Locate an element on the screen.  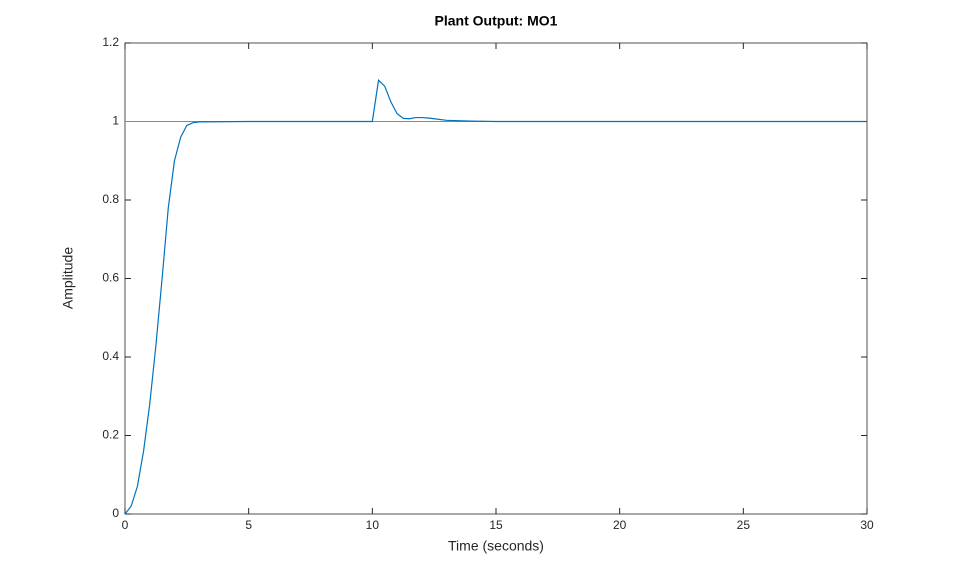
x-tick-label: 15 is located at coordinates (496, 525).